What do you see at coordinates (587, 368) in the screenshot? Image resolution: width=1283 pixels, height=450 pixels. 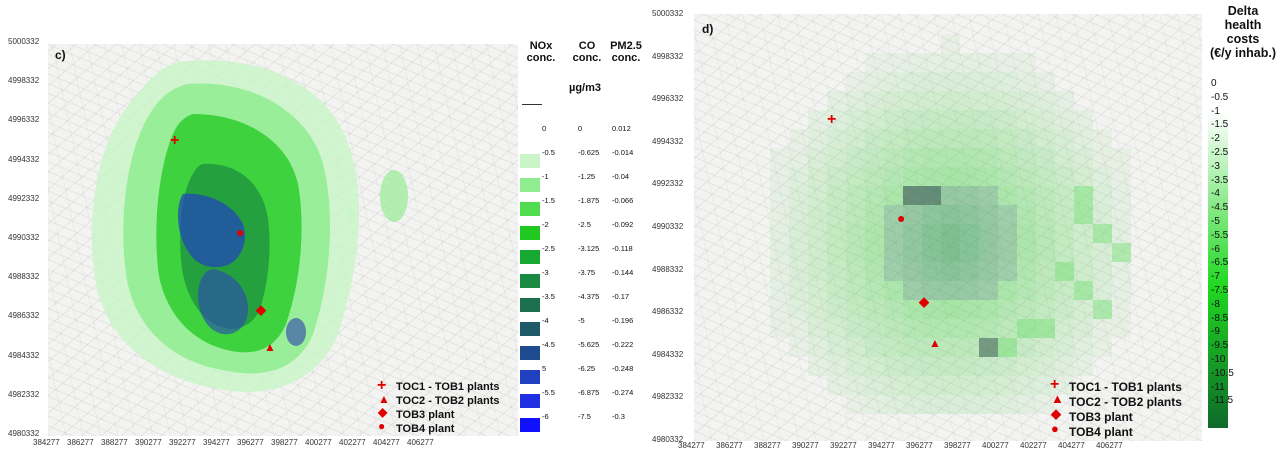 I see `co-level-label: -6.25` at bounding box center [587, 368].